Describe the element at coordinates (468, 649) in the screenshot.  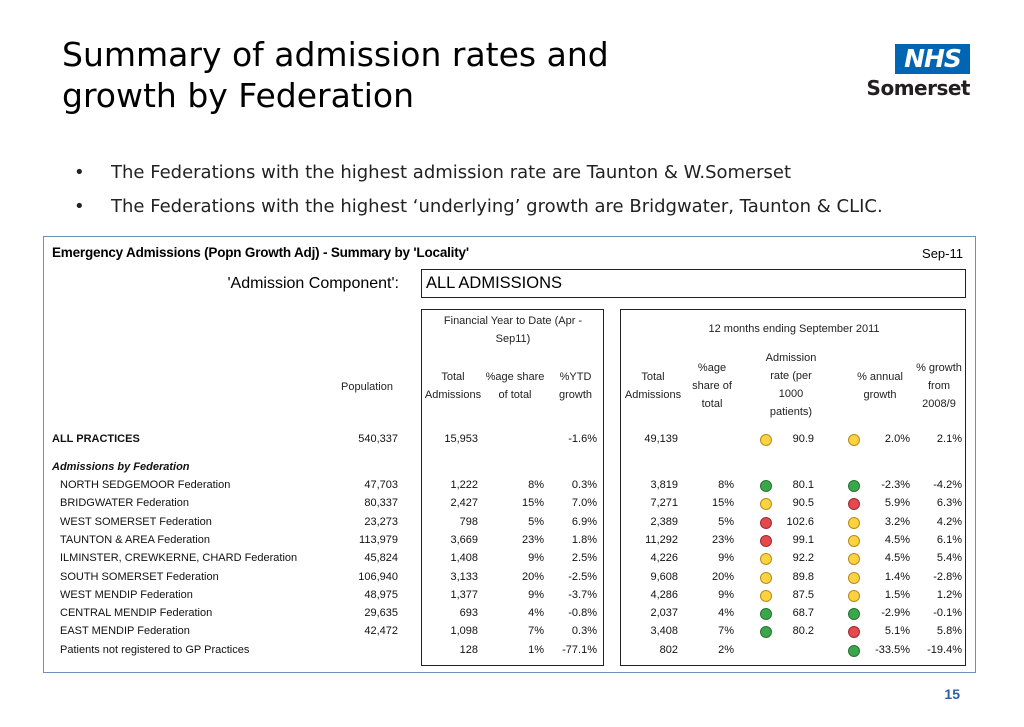
I see `federation-row-ytd-total: 128` at that location.